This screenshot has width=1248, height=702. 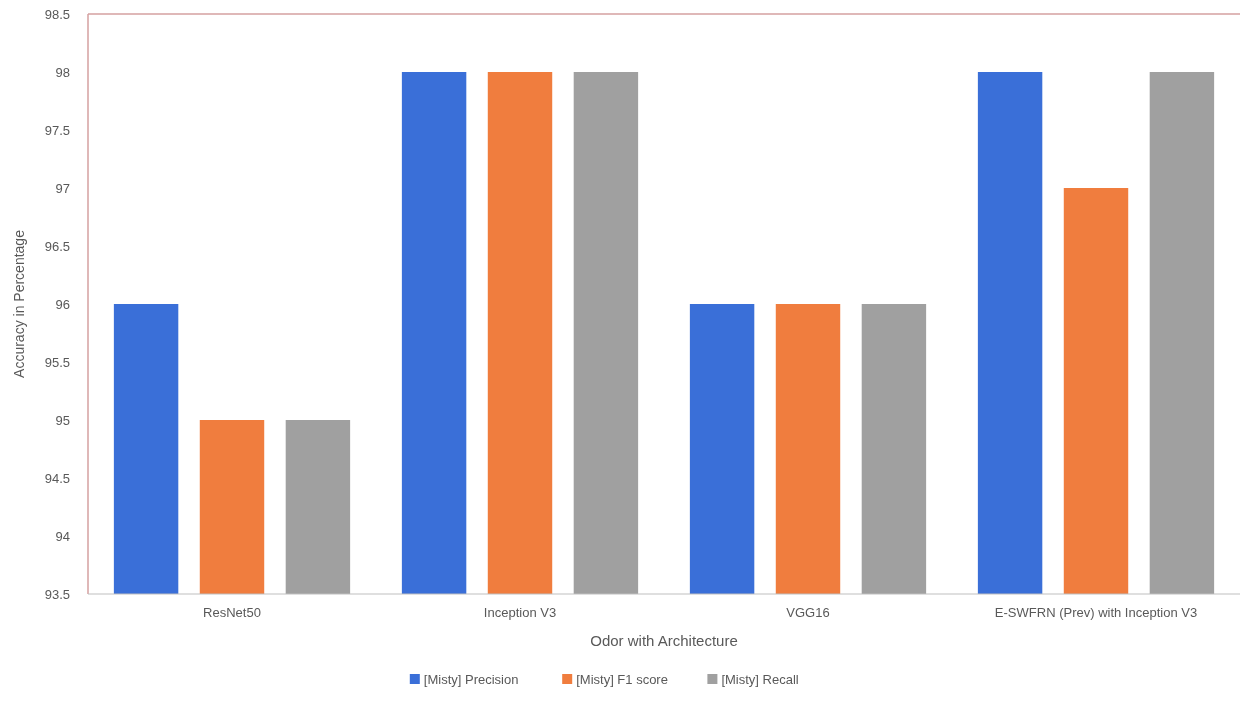 I want to click on x-tick-label: ResNet50, so click(x=232, y=612).